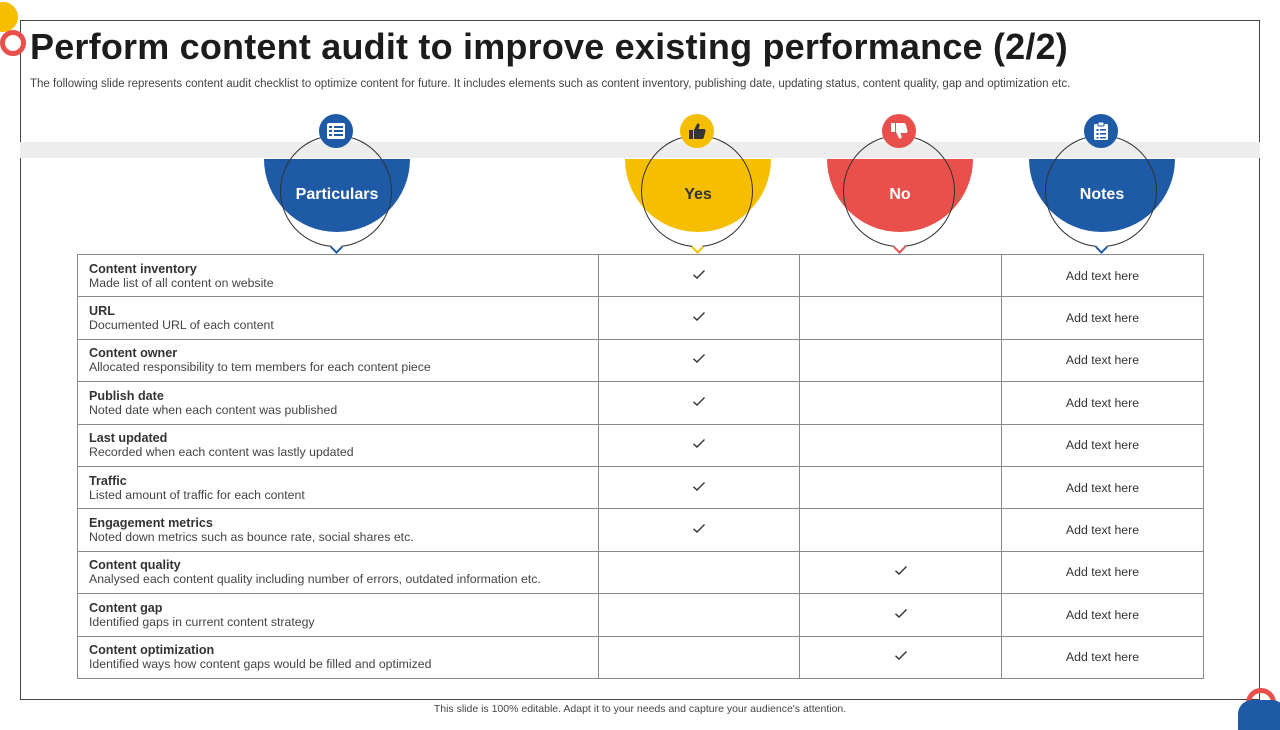 This screenshot has width=1280, height=730. Describe the element at coordinates (128, 438) in the screenshot. I see `item-title: Last updated` at that location.